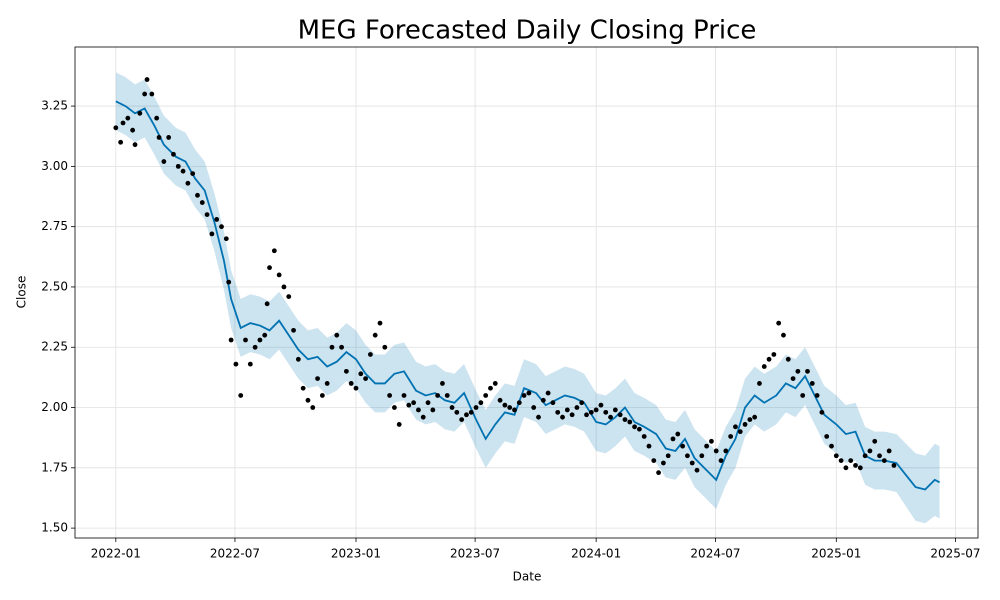 The height and width of the screenshot is (600, 1000). What do you see at coordinates (54, 286) in the screenshot?
I see `y-tick-label: 2.50` at bounding box center [54, 286].